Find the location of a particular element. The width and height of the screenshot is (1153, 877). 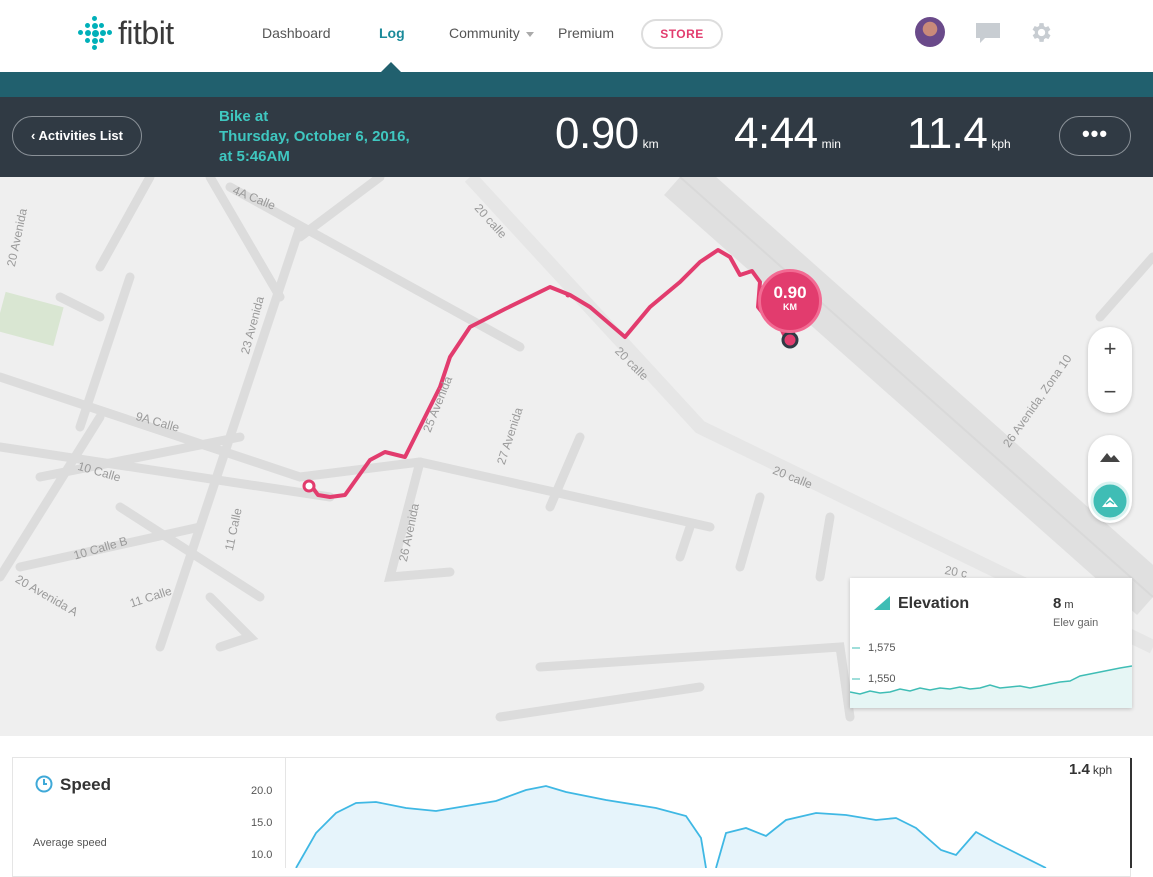

teal-band is located at coordinates (576, 84).